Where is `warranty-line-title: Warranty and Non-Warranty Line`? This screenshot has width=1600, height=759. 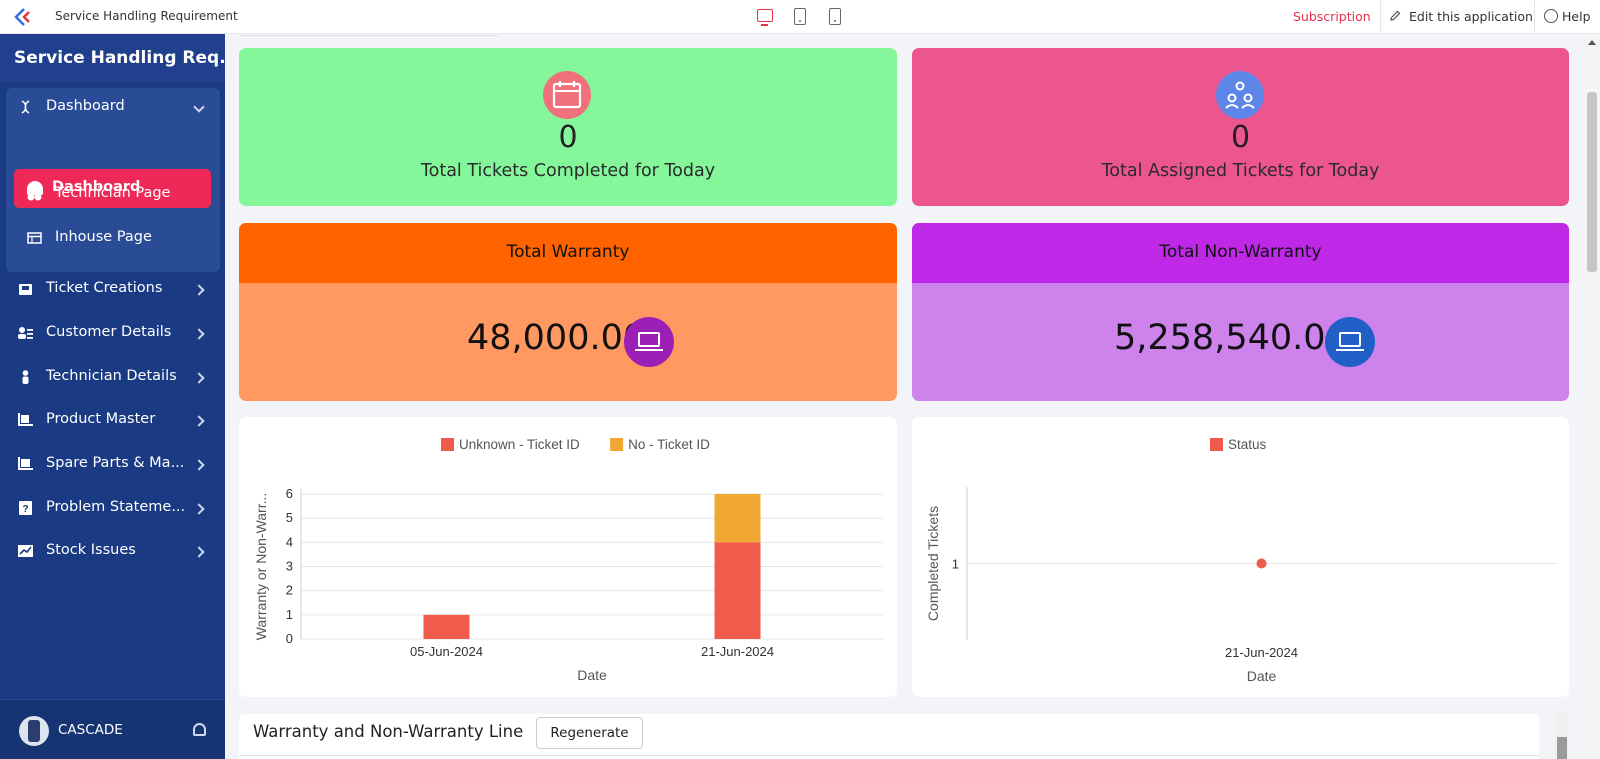
warranty-line-title: Warranty and Non-Warranty Line is located at coordinates (388, 731).